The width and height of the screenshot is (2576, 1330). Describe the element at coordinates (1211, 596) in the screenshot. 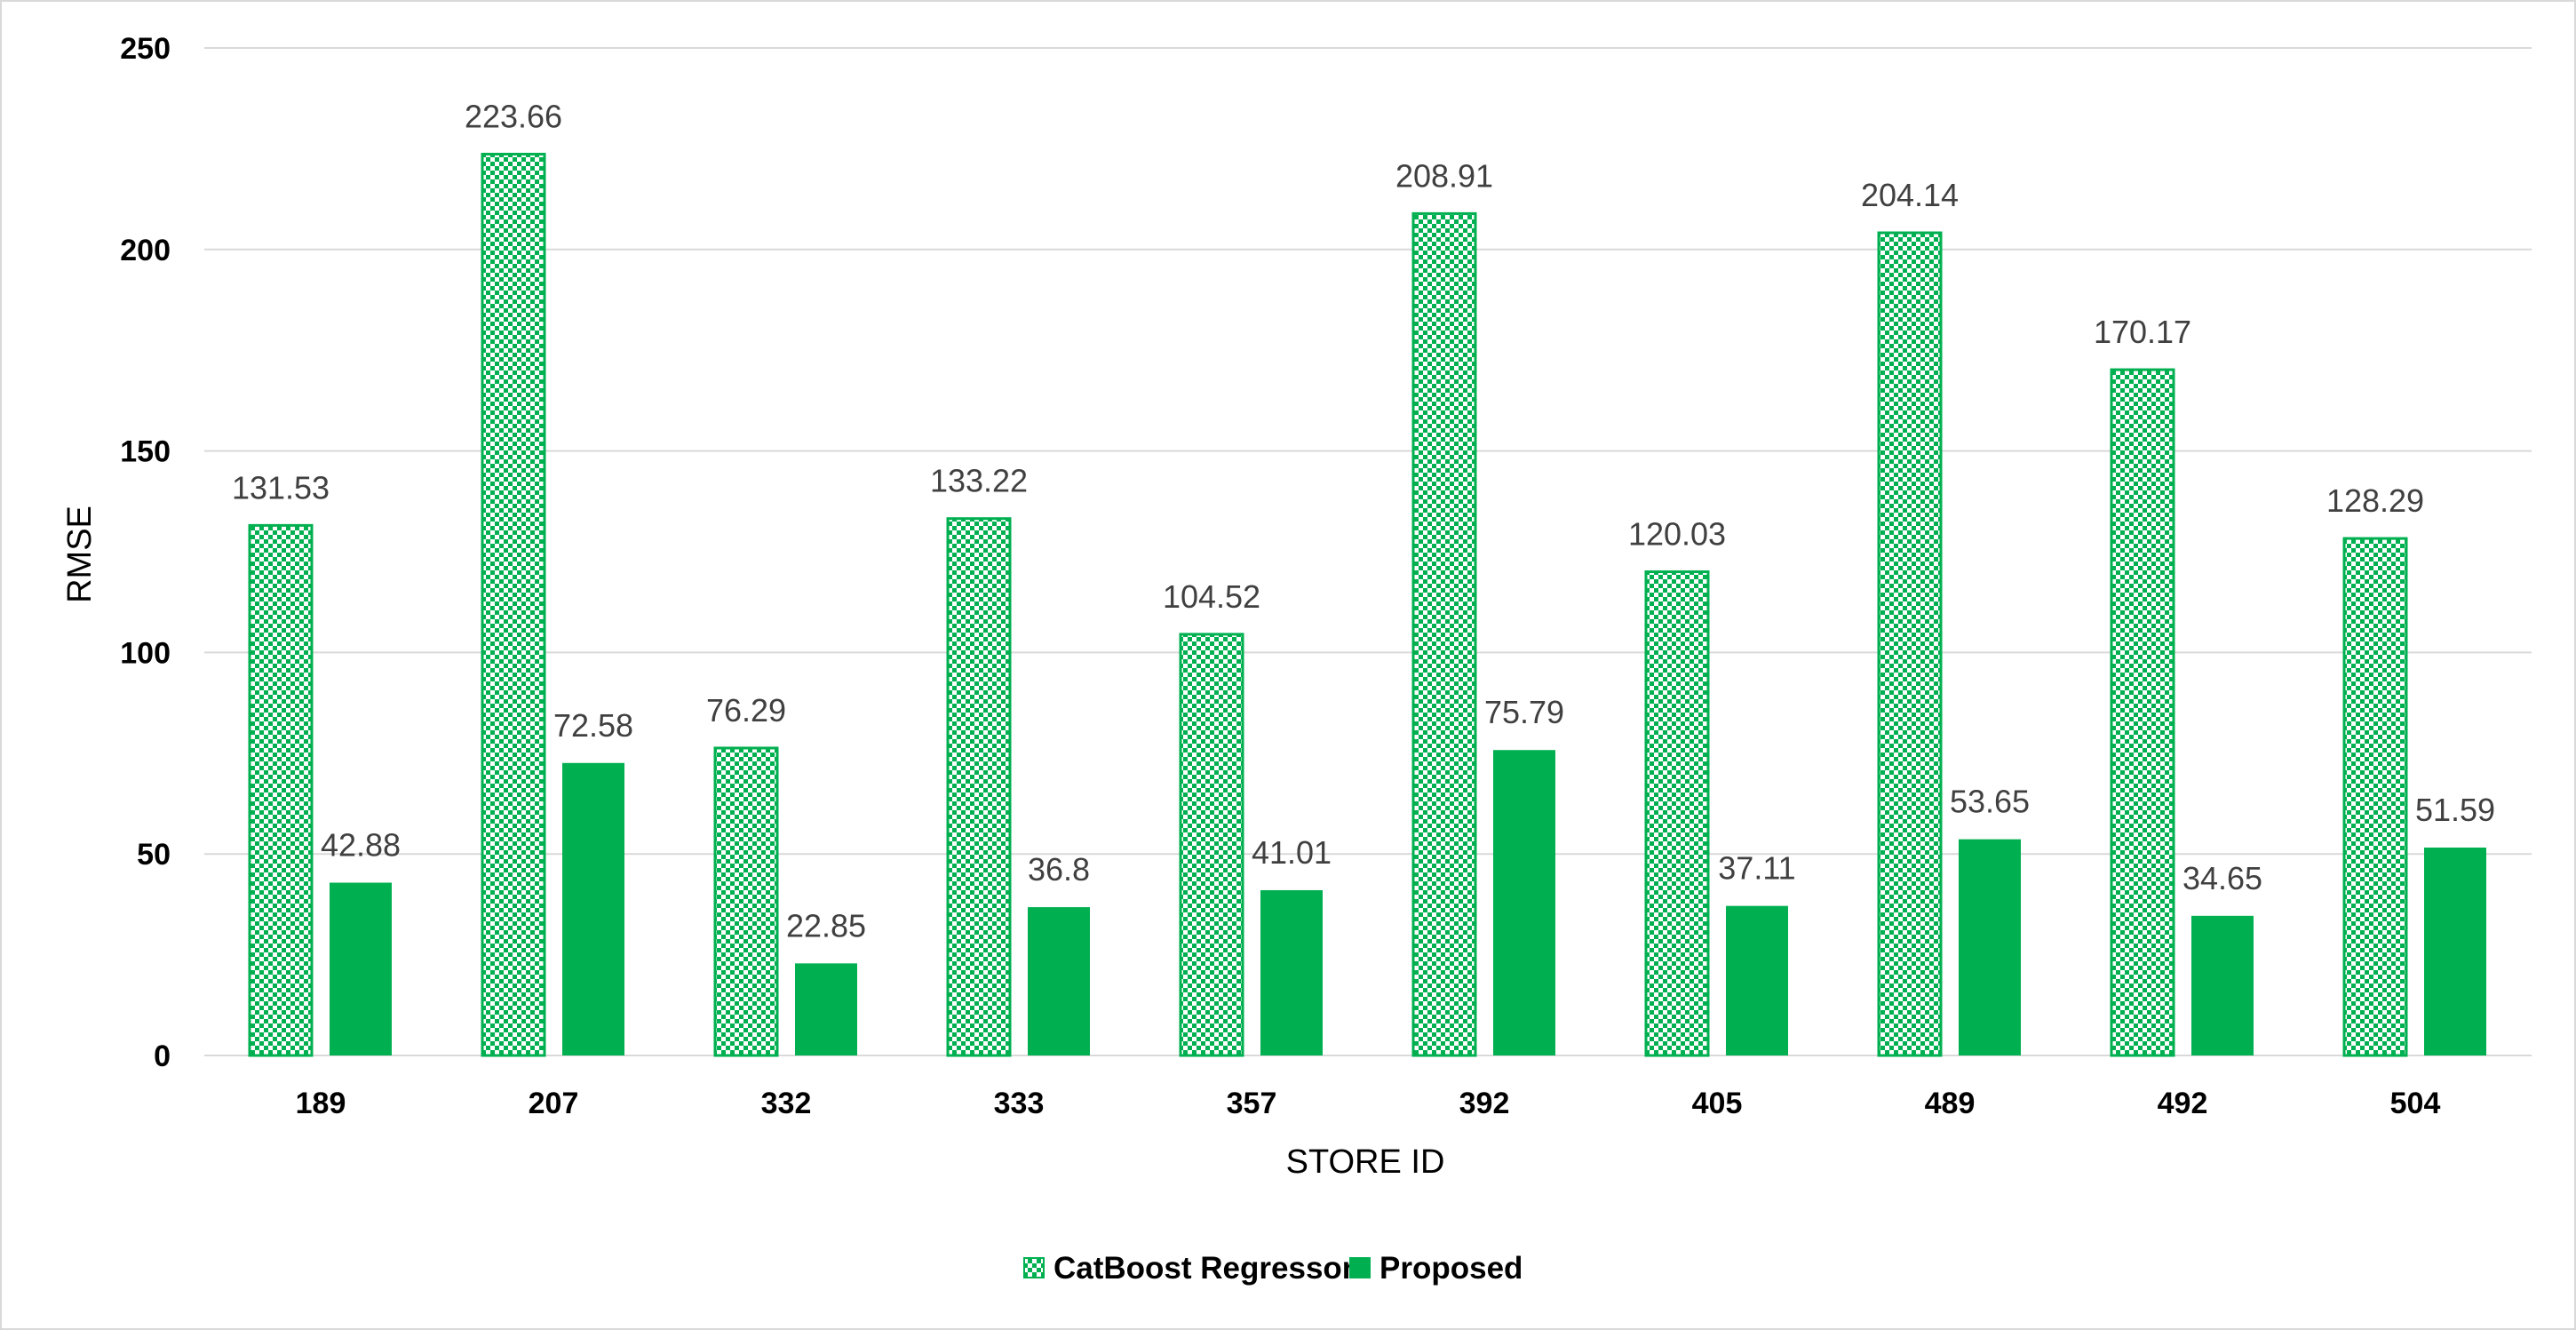

I see `data-label-catboost-357: 104.52` at that location.